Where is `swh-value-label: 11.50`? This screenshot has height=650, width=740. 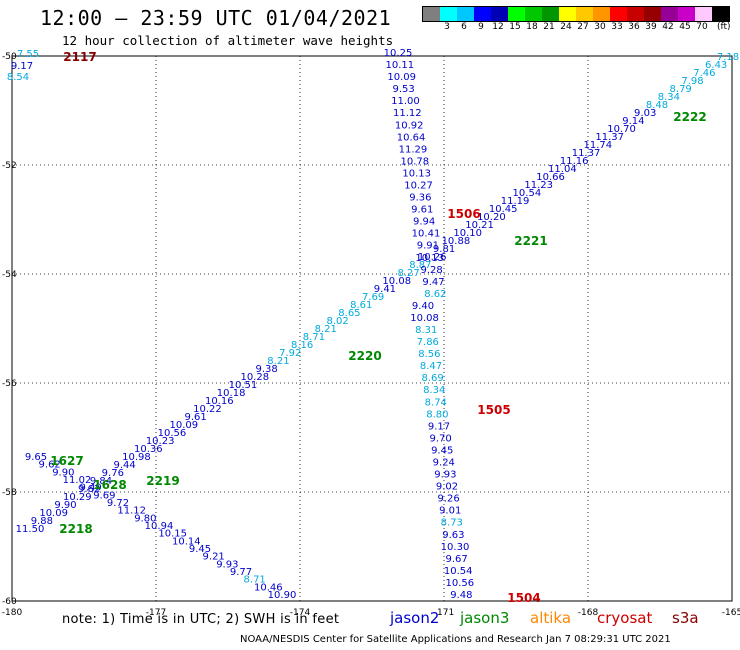
swh-value-label: 11.50 is located at coordinates (30, 529).